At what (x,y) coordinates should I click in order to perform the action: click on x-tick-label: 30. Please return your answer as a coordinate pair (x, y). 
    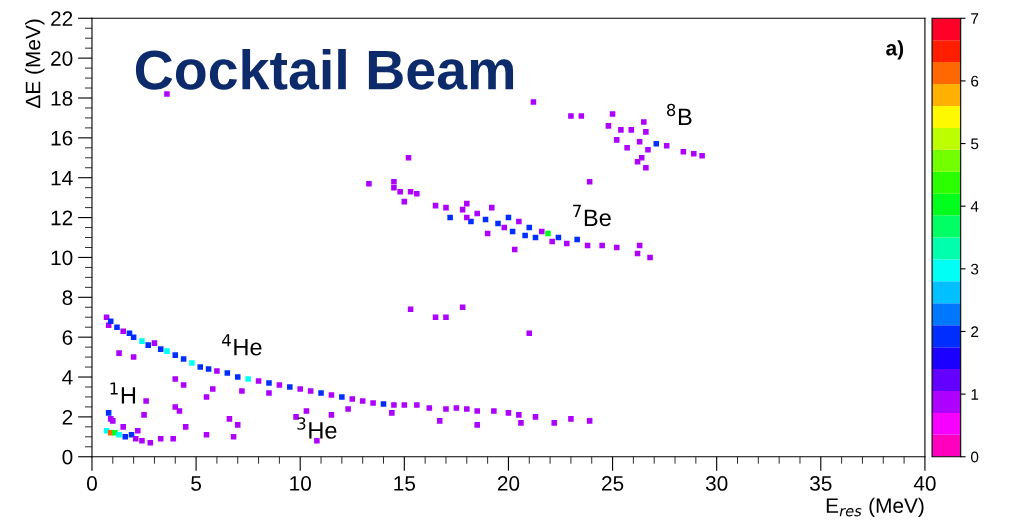
    Looking at the image, I should click on (716, 483).